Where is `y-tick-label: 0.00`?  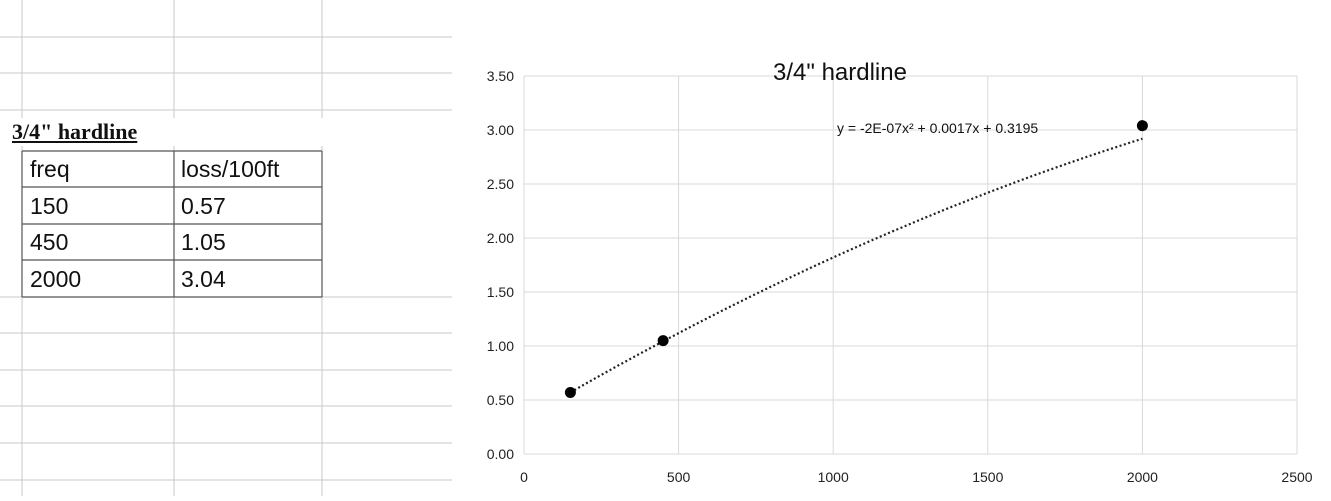
y-tick-label: 0.00 is located at coordinates (500, 454).